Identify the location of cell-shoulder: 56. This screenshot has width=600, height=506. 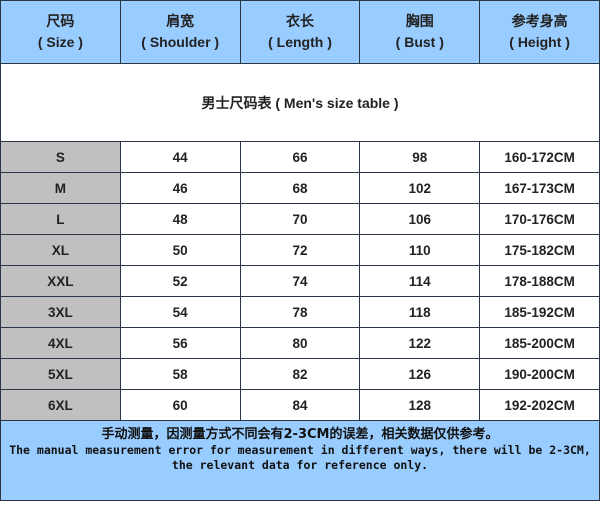
(180, 343).